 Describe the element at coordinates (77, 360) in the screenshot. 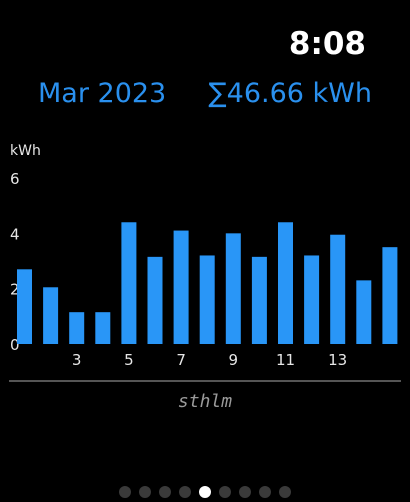

I see `x-tick-label: 3` at that location.